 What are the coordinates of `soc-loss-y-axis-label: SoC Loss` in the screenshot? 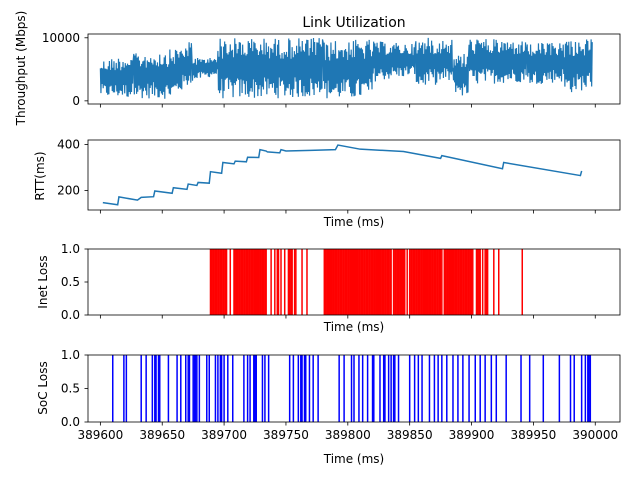 It's located at (43, 387).